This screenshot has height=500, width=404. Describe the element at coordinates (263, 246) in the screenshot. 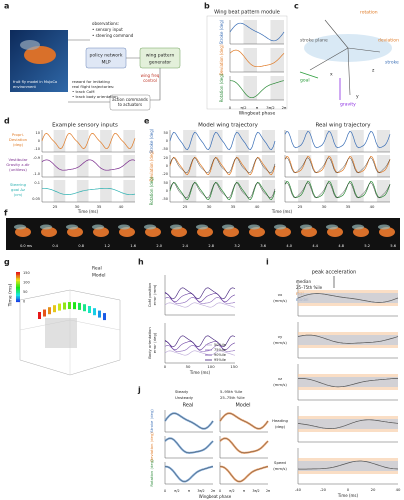

I see `label: 3.6` at that location.